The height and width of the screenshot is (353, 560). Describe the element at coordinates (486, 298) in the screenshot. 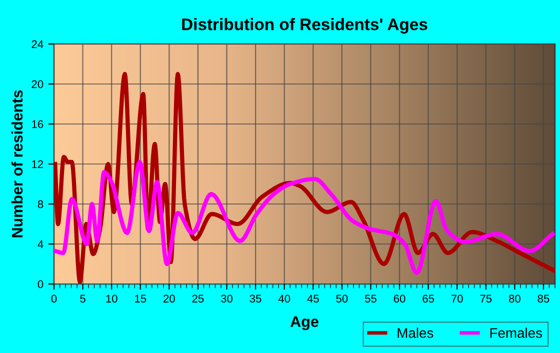

I see `x-tick-label: 75` at that location.